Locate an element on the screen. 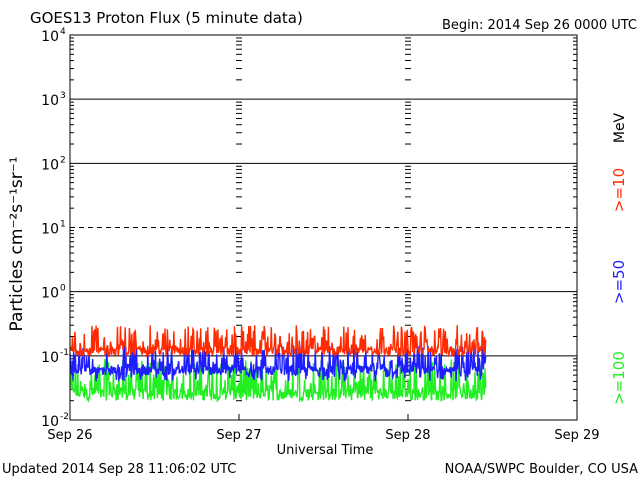 The width and height of the screenshot is (640, 480). y-tick-exponent: 3 is located at coordinates (63, 96).